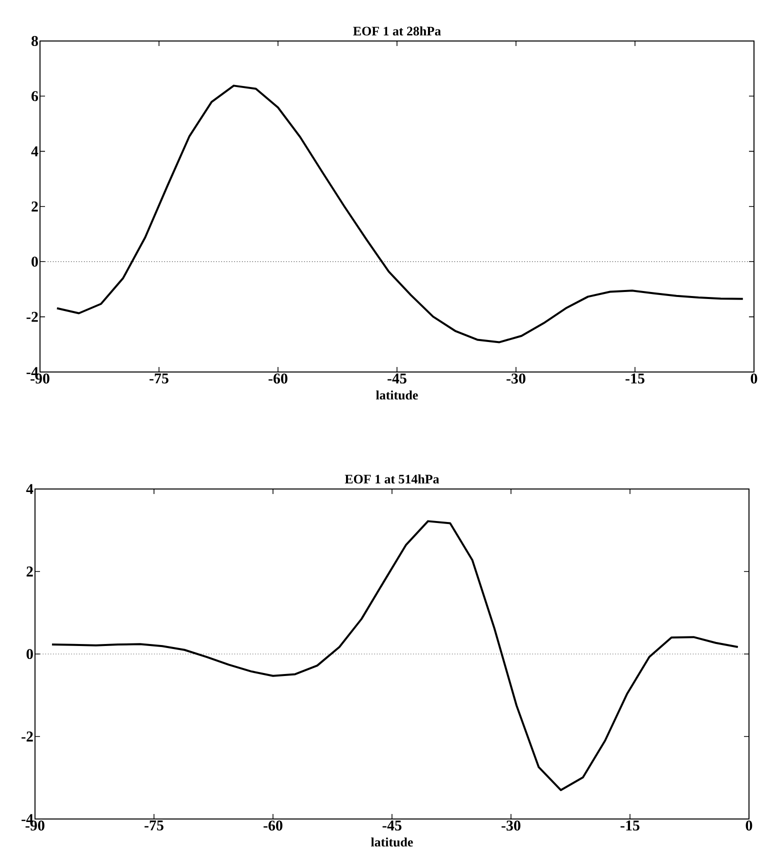 This screenshot has height=867, width=761. What do you see at coordinates (397, 31) in the screenshot?
I see `chart-title: EOF 1 at 28hPa` at bounding box center [397, 31].